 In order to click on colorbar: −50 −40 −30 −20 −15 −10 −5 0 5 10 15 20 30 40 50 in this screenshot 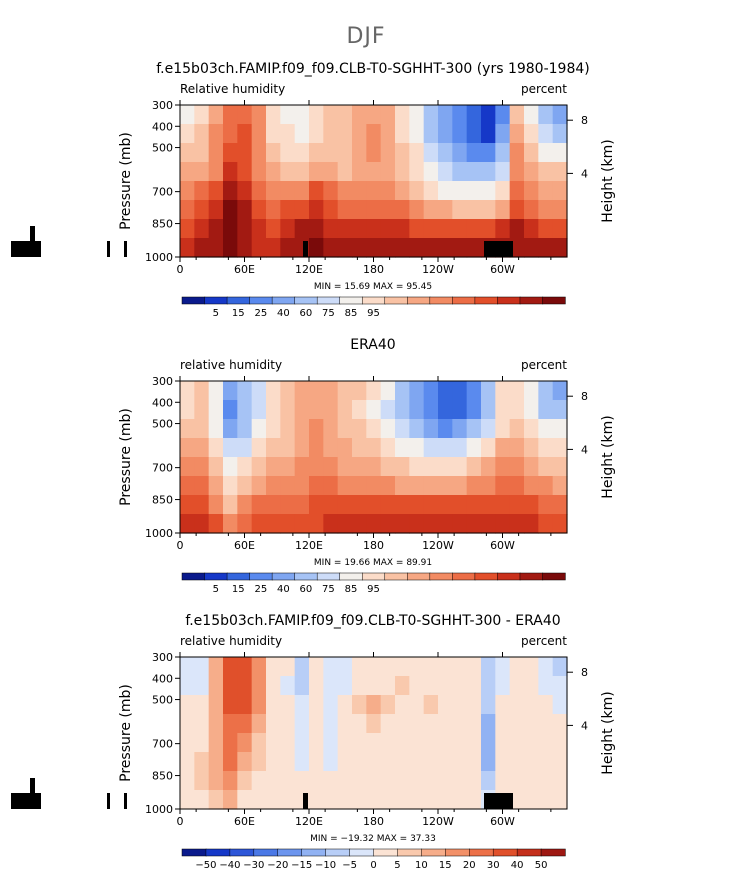, I will do `click(373, 859)`.